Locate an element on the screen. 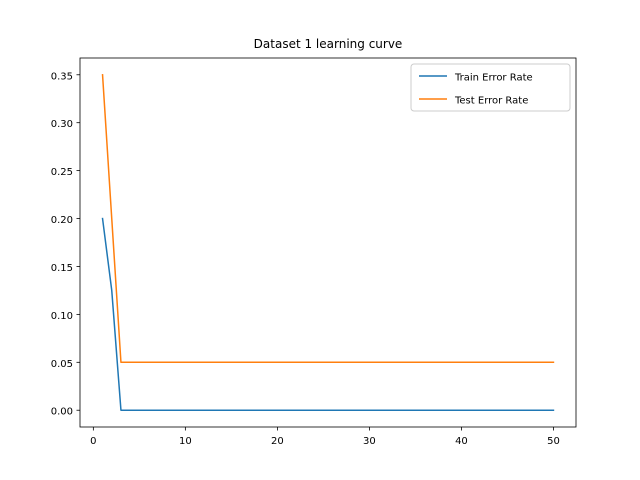 This screenshot has height=480, width=640. y-tick-label: 0.35 is located at coordinates (62, 76).